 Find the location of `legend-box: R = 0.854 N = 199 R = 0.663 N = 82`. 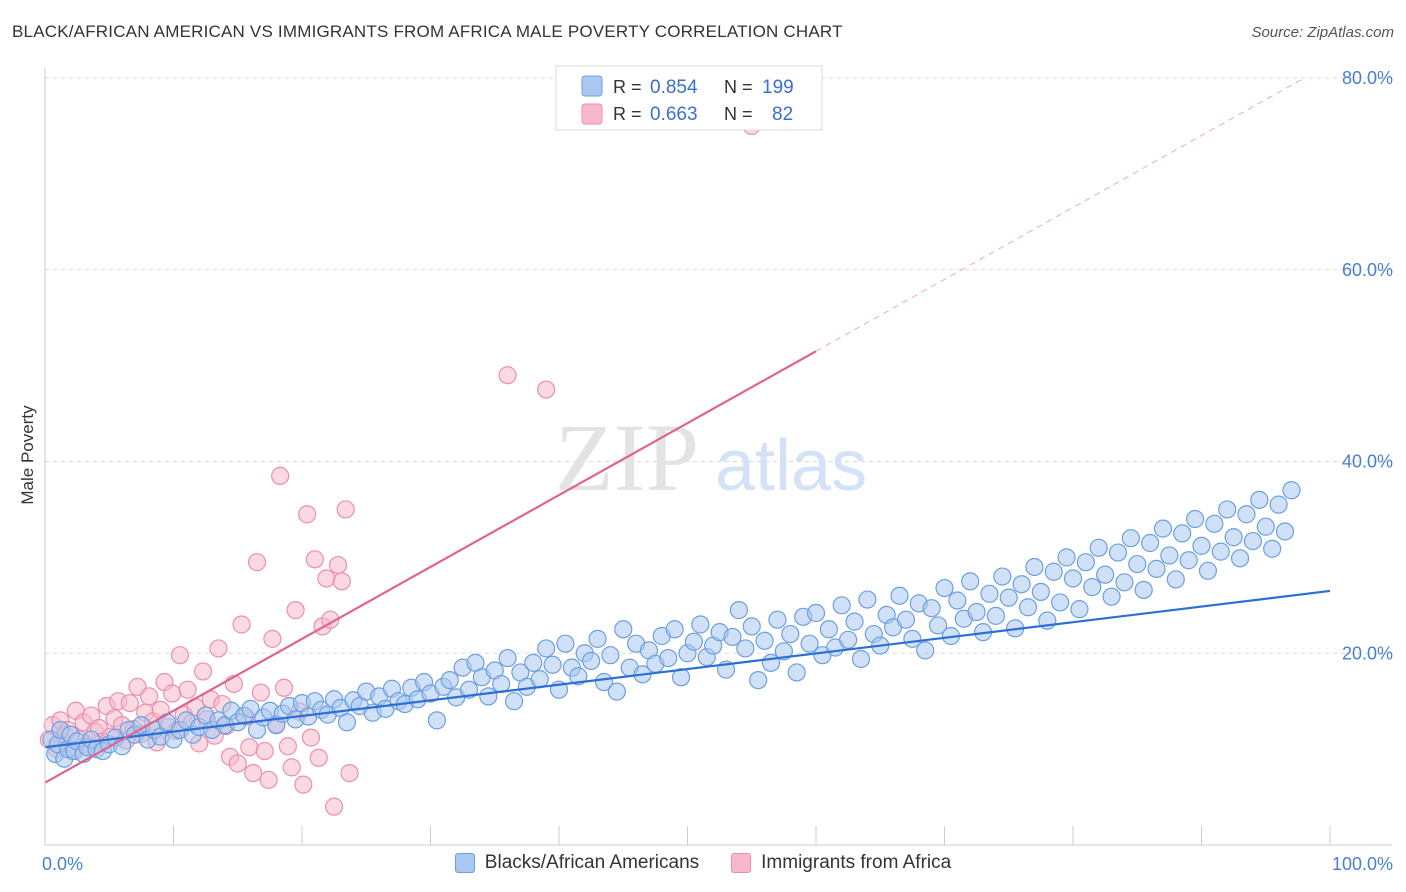

legend-box: R = 0.854 N = 199 R = 0.663 N = 82 is located at coordinates (689, 98).